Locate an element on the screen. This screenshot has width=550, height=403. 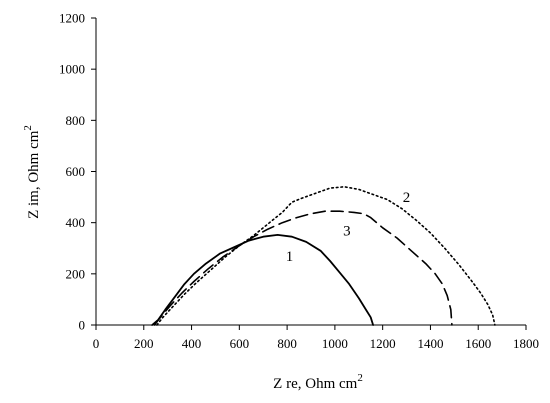
y-tick-label: 400 is located at coordinates (76, 222).